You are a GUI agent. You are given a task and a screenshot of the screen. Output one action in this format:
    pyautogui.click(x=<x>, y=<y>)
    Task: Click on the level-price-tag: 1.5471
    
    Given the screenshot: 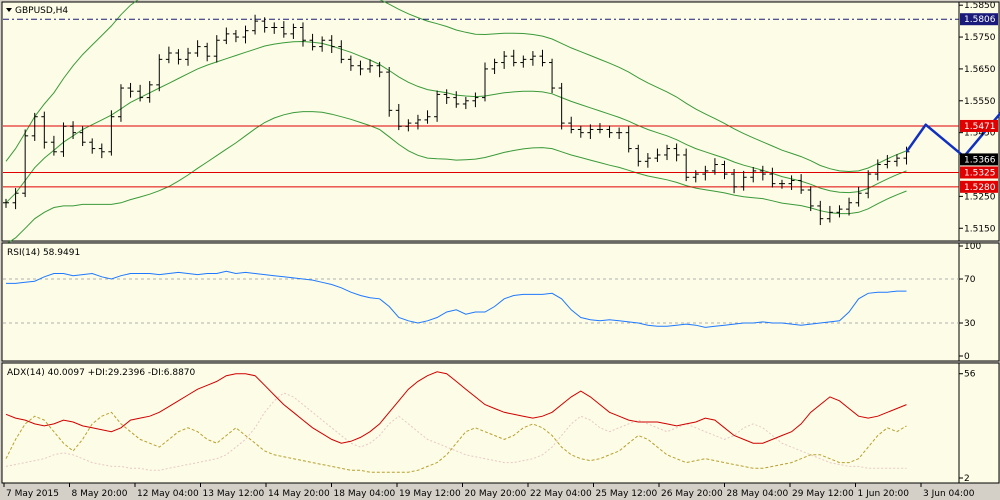 What is the action you would take?
    pyautogui.click(x=979, y=125)
    